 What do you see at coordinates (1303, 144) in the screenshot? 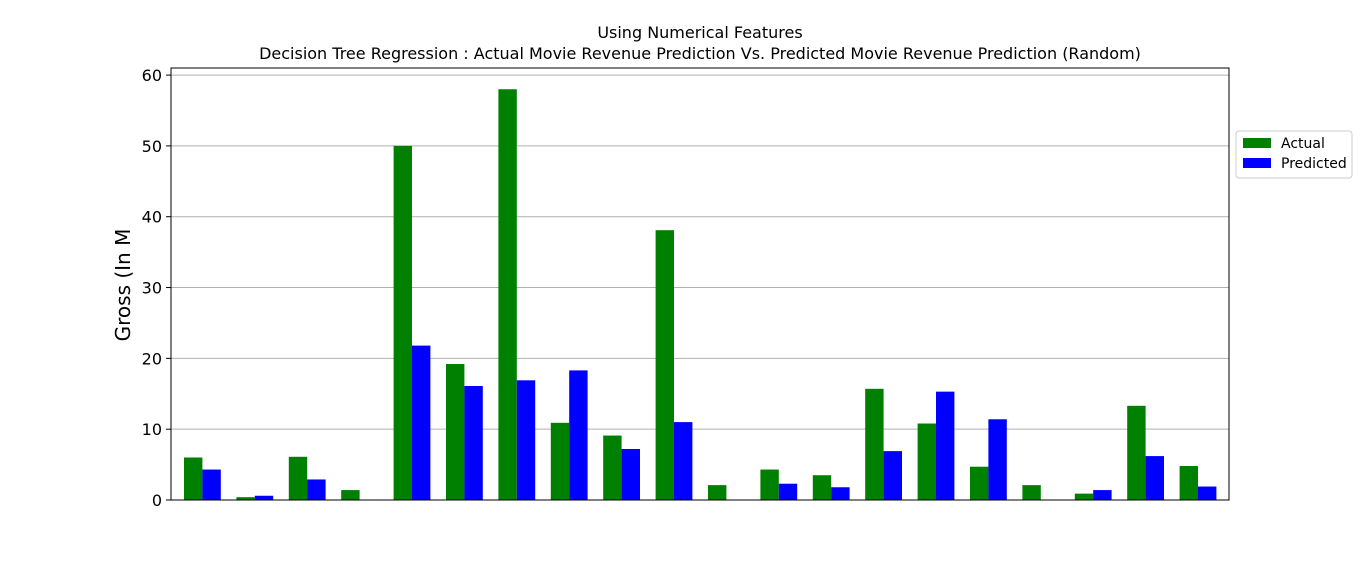
I see `legend-label: Actual` at bounding box center [1303, 144].